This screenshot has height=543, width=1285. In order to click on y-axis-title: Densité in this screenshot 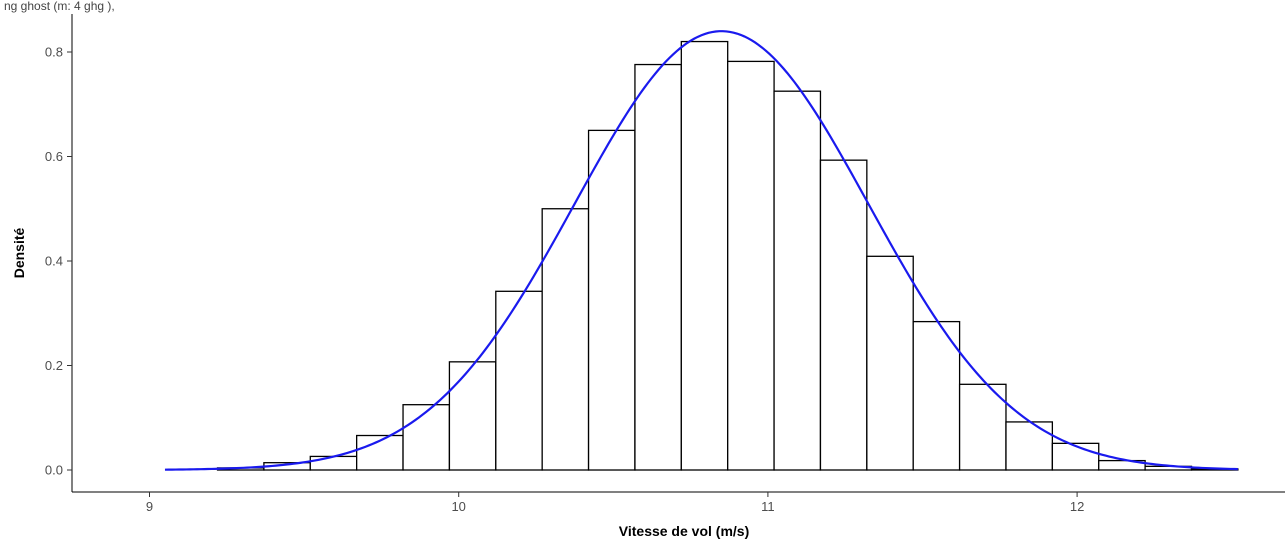, I will do `click(19, 253)`.